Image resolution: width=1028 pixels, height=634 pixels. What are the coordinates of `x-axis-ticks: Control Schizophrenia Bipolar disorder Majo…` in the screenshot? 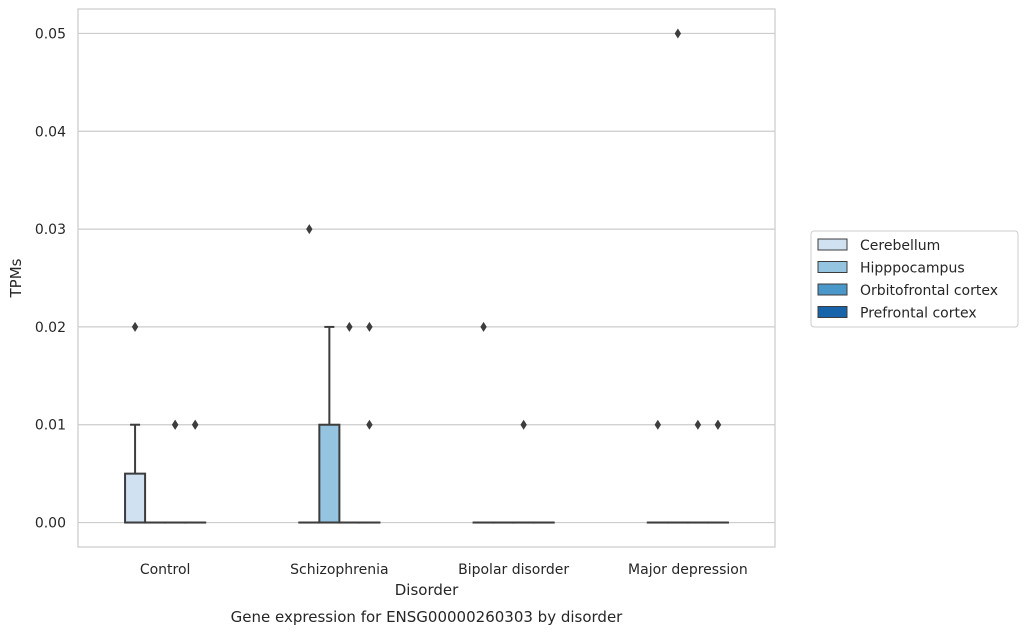 It's located at (444, 570).